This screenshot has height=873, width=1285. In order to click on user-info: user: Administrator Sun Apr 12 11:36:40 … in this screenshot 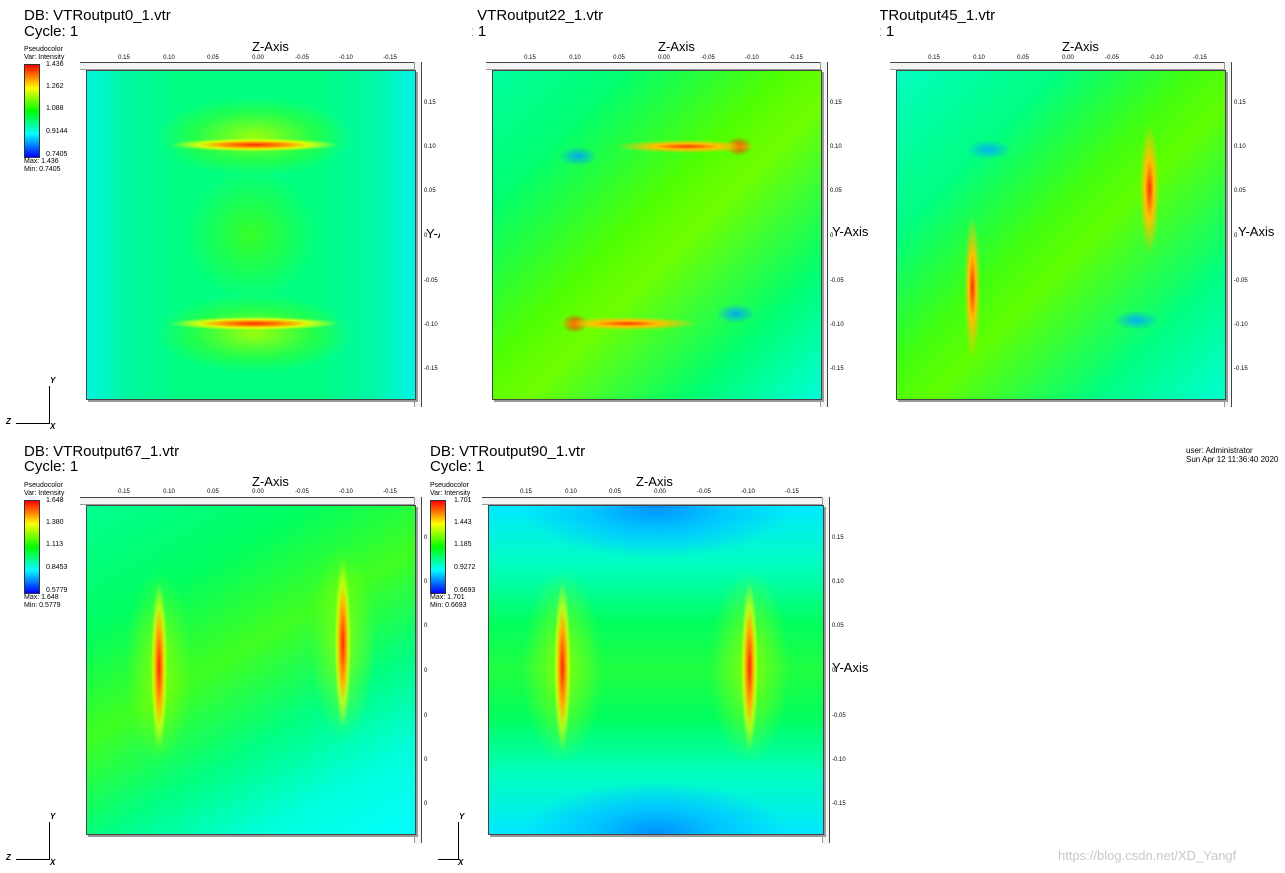, I will do `click(1232, 455)`.